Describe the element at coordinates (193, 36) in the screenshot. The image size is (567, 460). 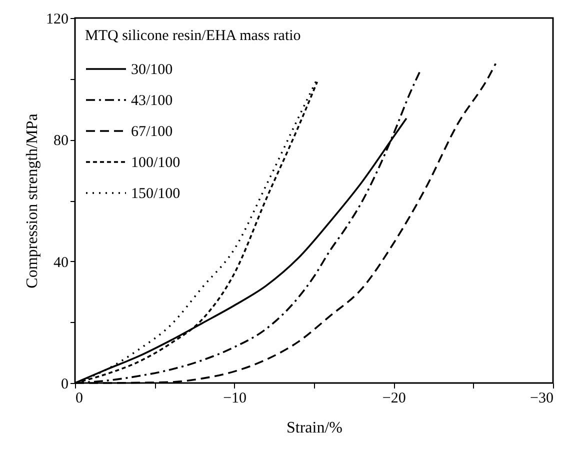
I see `legend-title: MTQ silicone resin/EHA mass ratio` at that location.